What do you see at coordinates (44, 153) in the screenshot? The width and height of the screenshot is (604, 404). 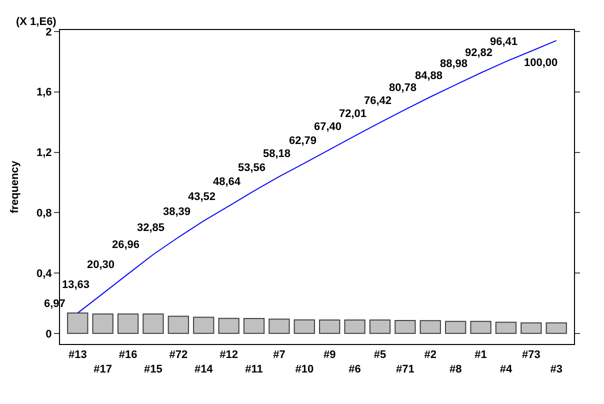 I see `y-tick-label: 1,2` at bounding box center [44, 153].